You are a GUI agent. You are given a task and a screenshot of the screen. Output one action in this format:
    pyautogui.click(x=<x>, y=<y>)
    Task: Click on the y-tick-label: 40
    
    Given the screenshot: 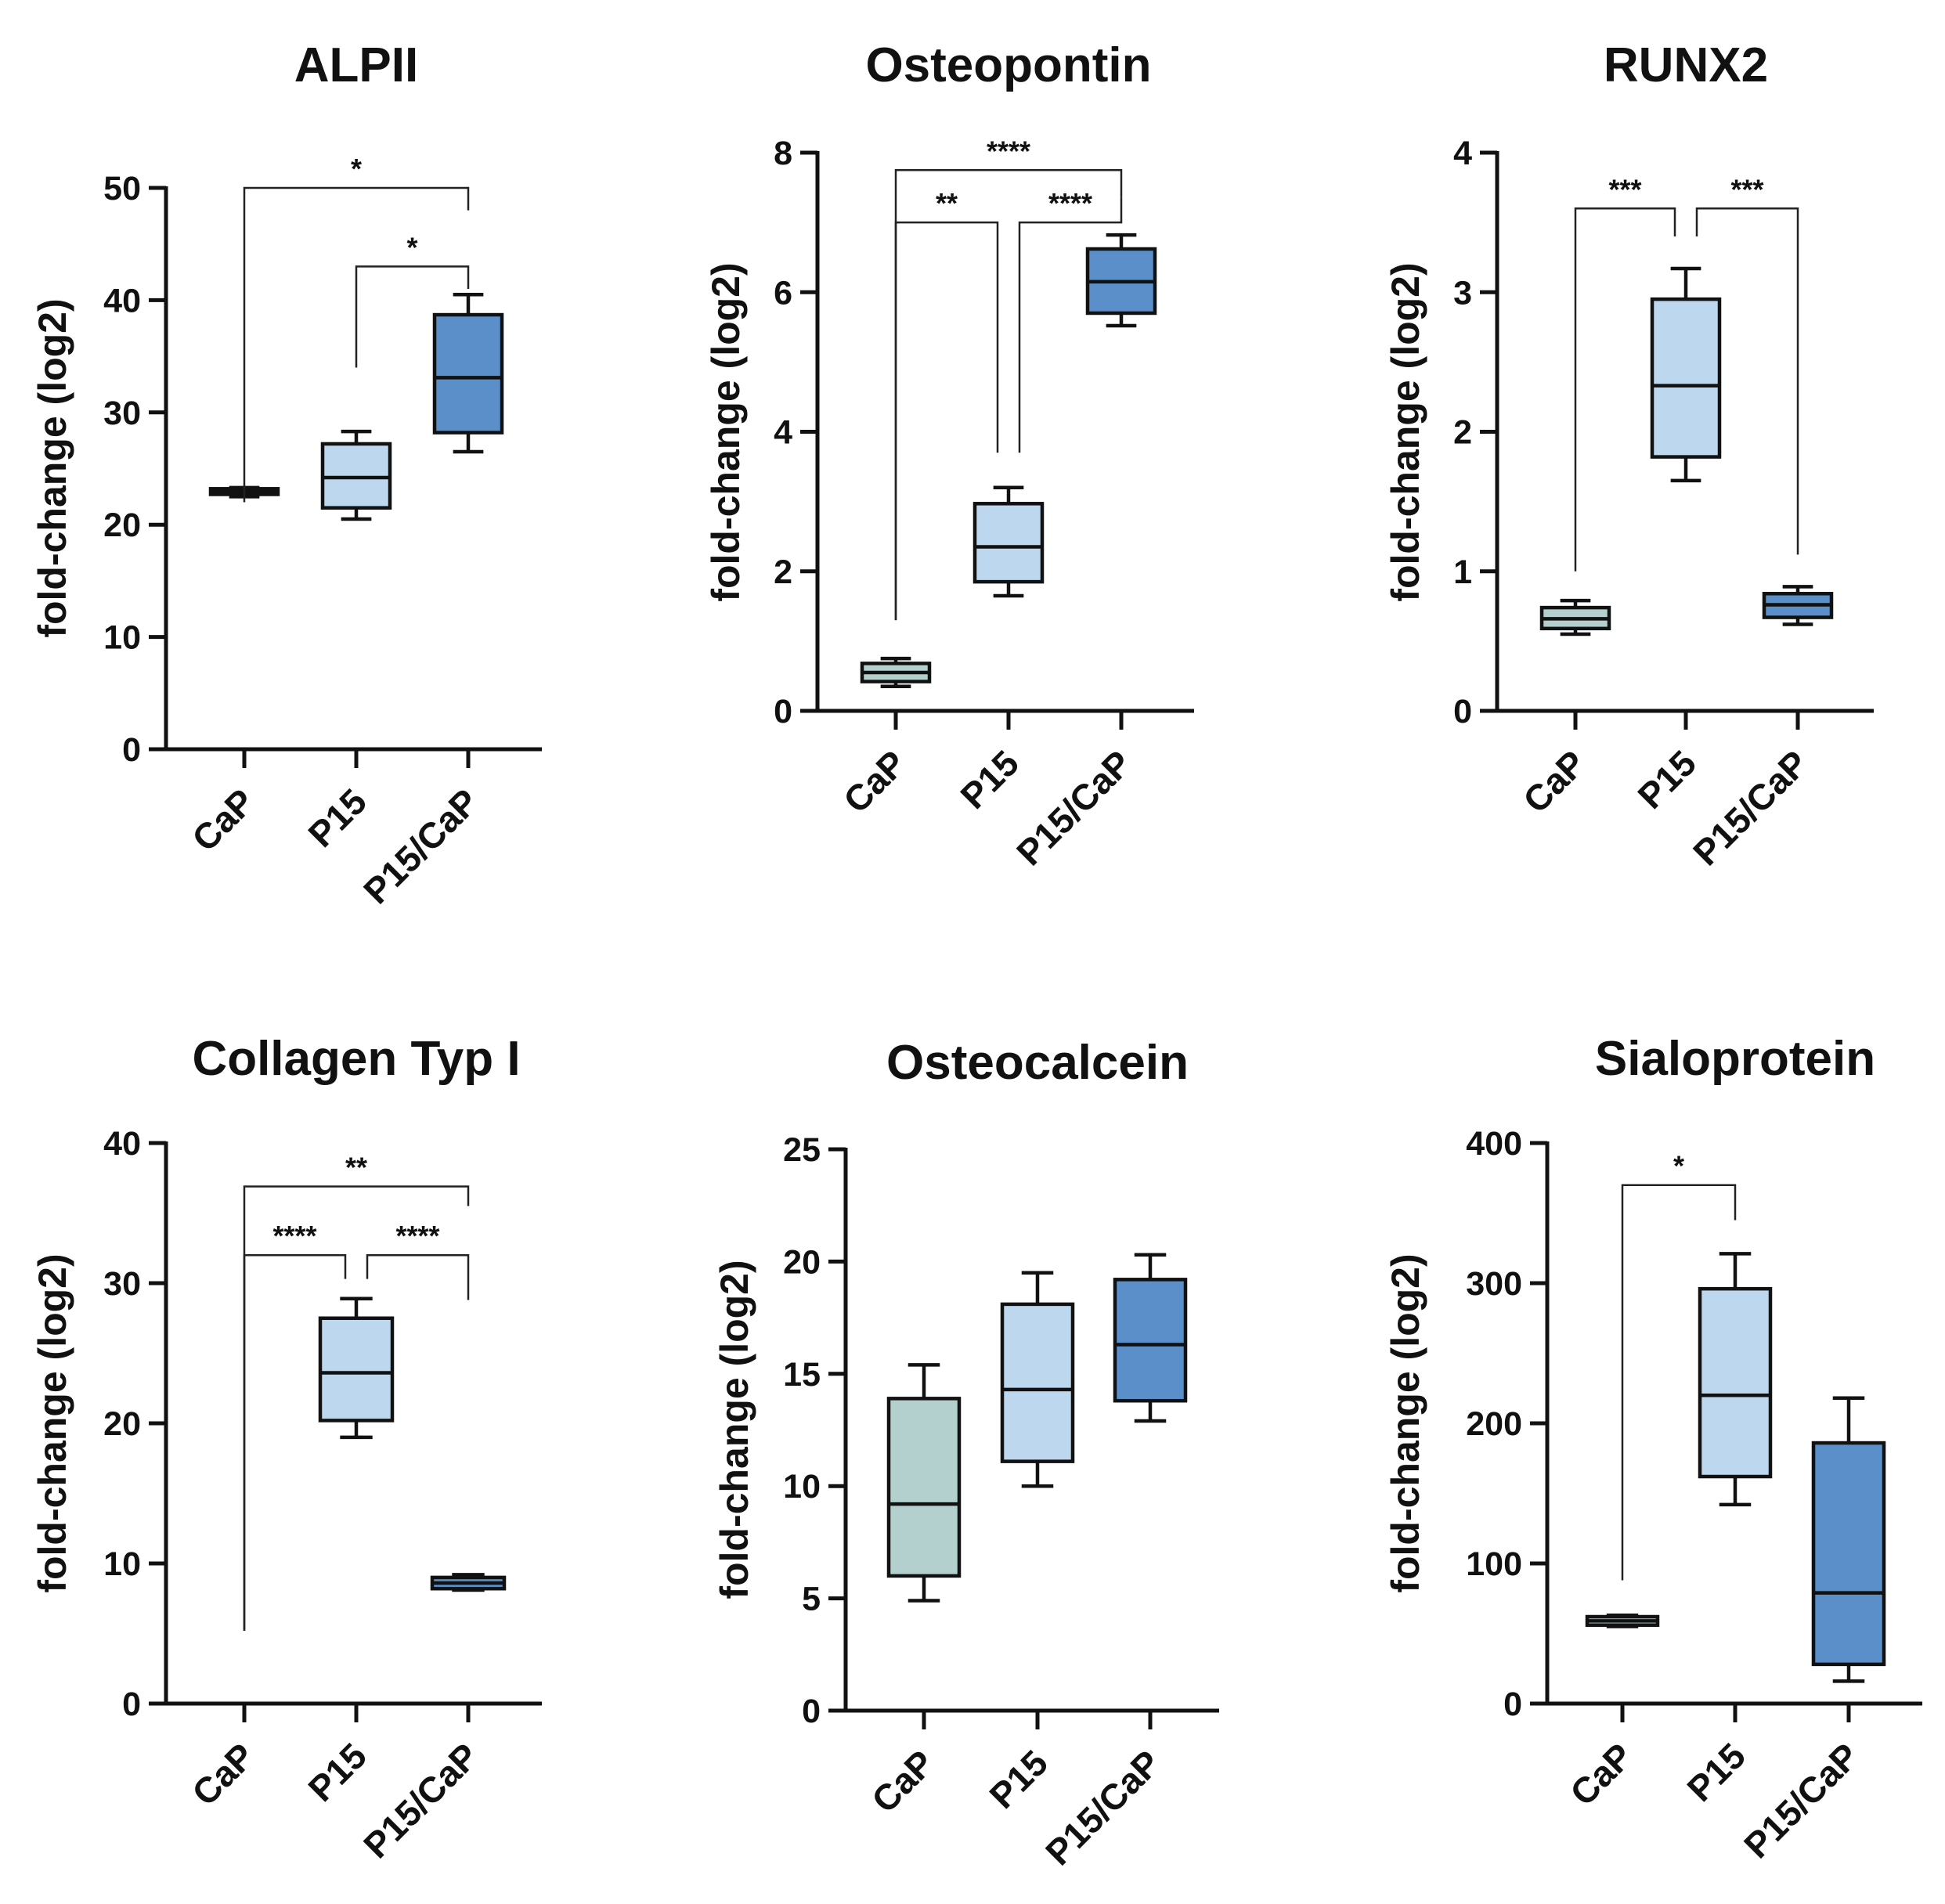 What is the action you would take?
    pyautogui.click(x=122, y=300)
    